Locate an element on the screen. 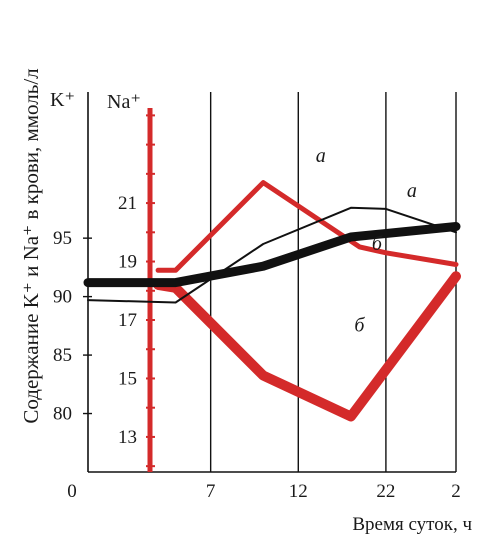  x-tick-label: 0 is located at coordinates (72, 491).